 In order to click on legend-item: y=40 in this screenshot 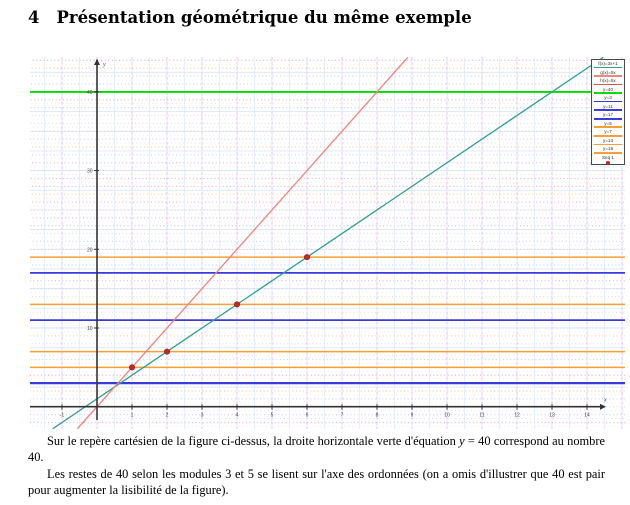, I will do `click(608, 91)`.